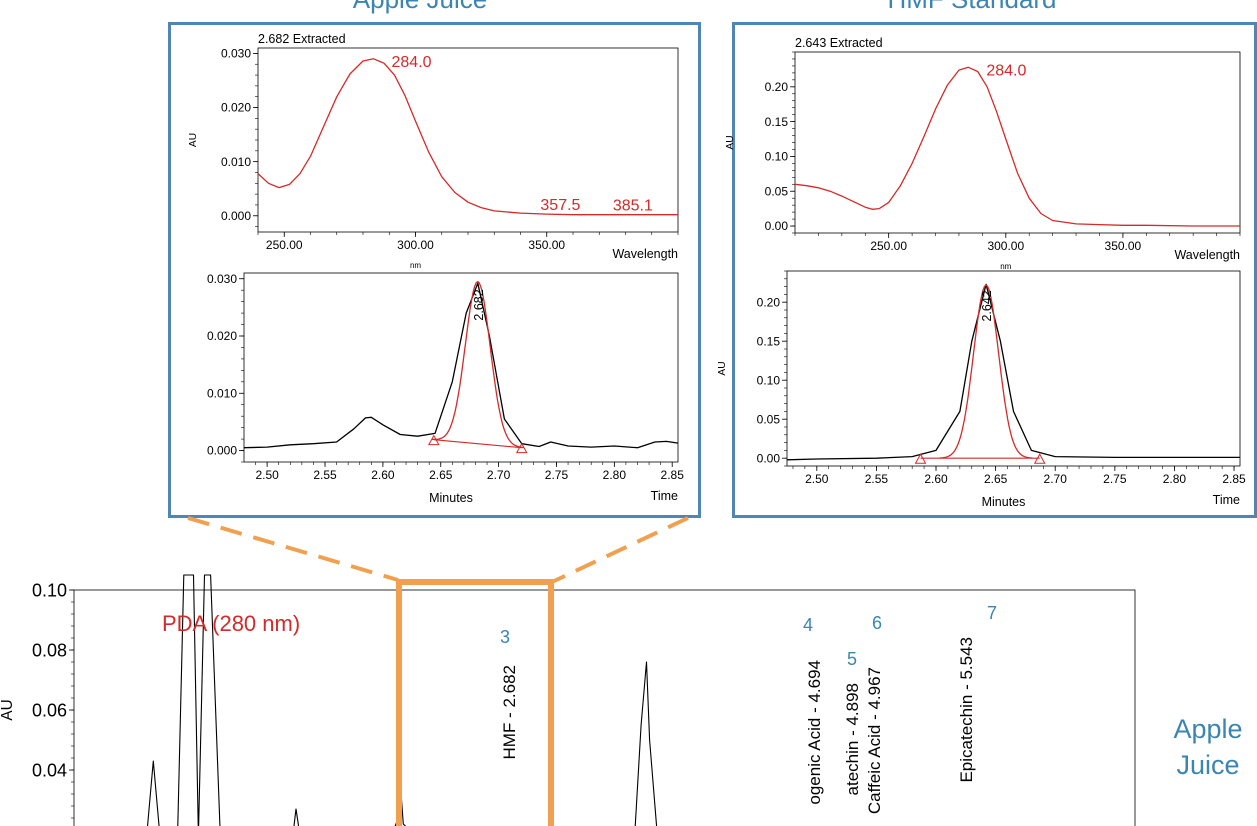 Image resolution: width=1257 pixels, height=826 pixels. Describe the element at coordinates (477, 364) in the screenshot. I see `aj-chromatogram-fit-peak` at that location.